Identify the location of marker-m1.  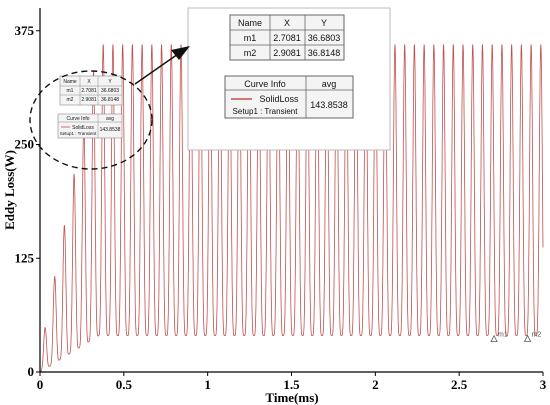
(494, 338).